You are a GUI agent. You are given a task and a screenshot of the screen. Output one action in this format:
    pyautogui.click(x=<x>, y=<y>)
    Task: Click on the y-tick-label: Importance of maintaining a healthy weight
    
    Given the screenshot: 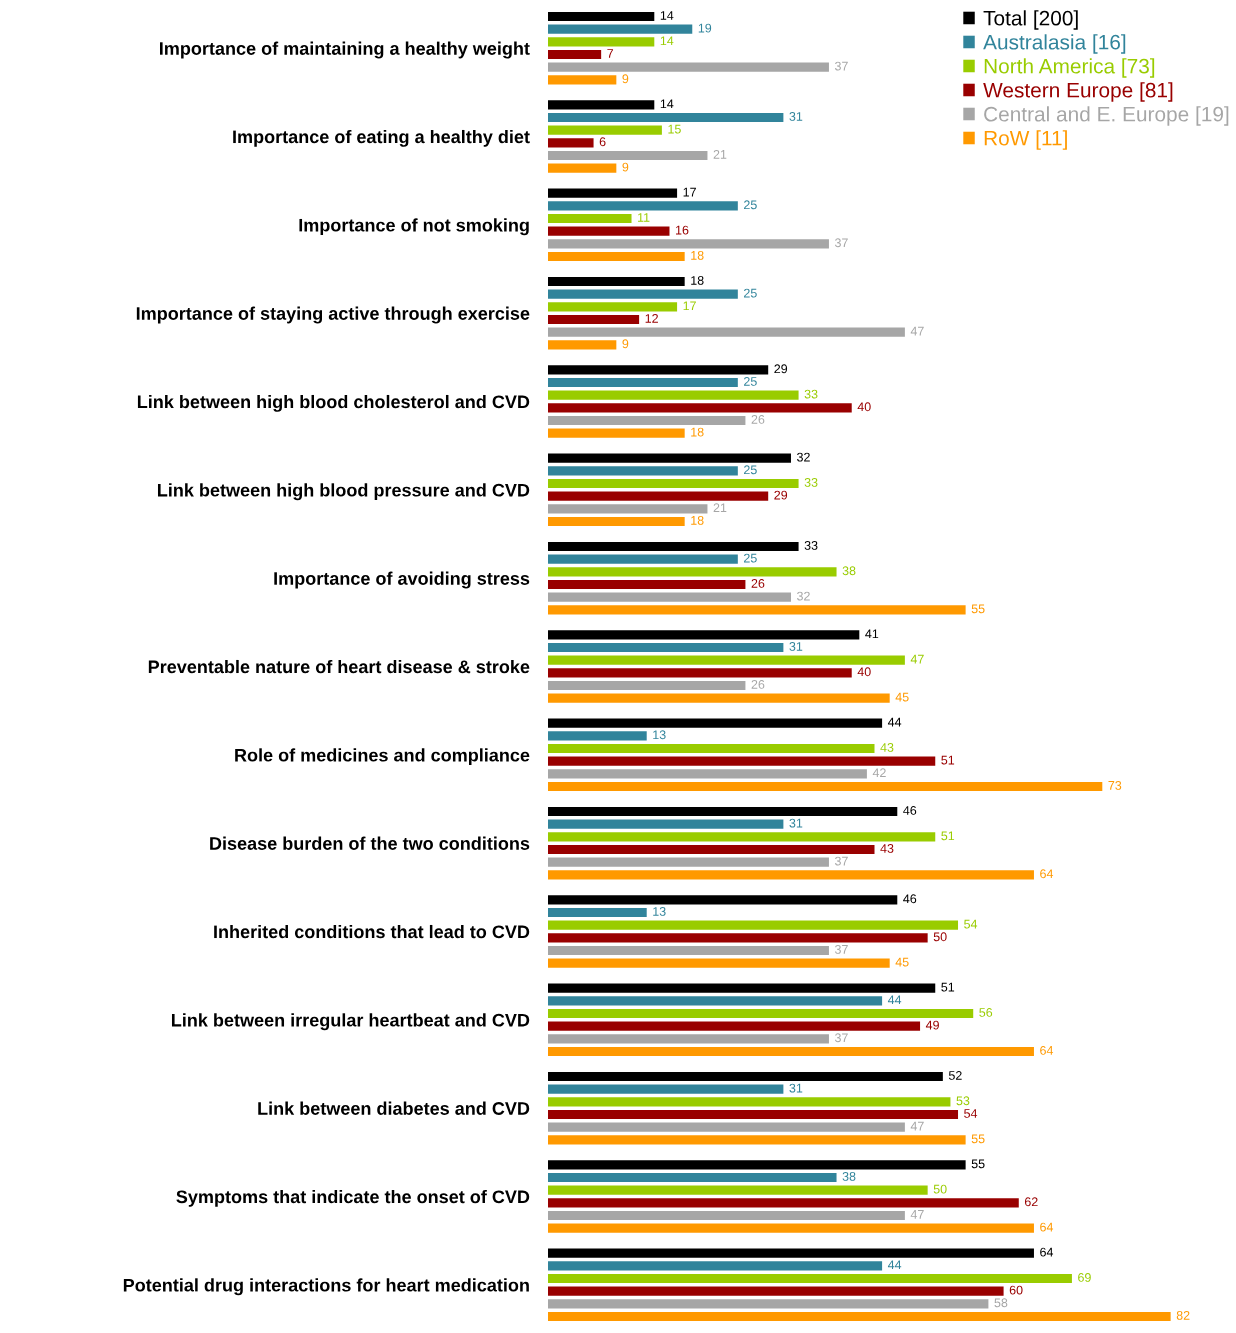 What is the action you would take?
    pyautogui.click(x=344, y=50)
    